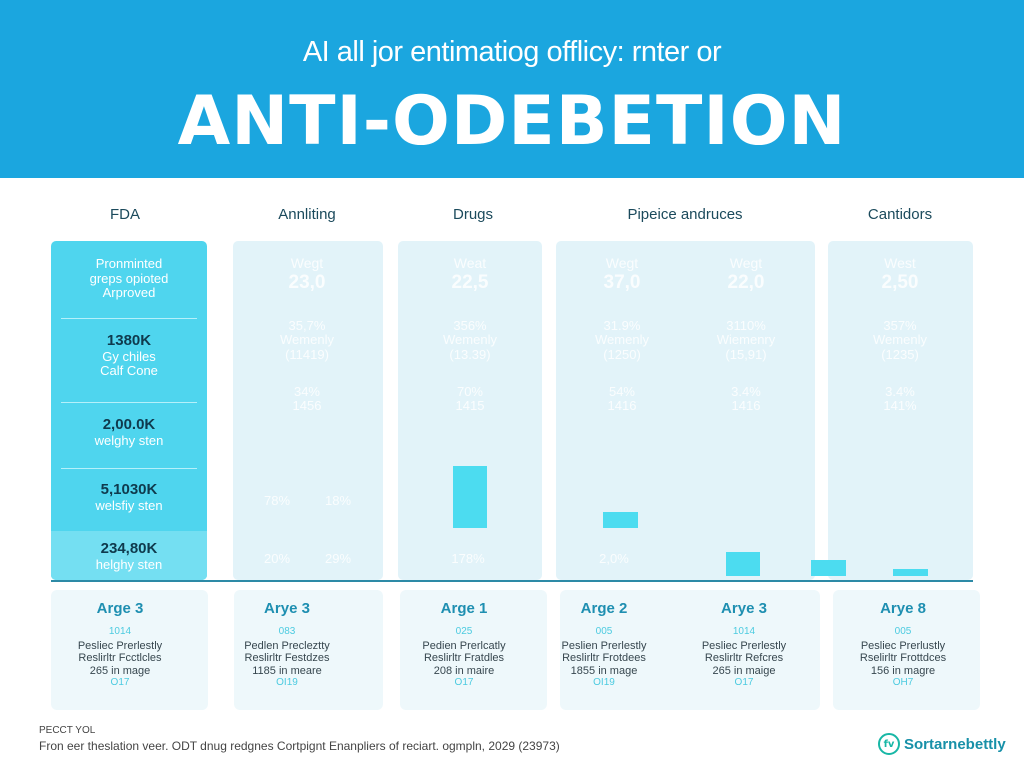 Image resolution: width=1024 pixels, height=768 pixels. I want to click on subcol-n2: 1456, so click(307, 406).